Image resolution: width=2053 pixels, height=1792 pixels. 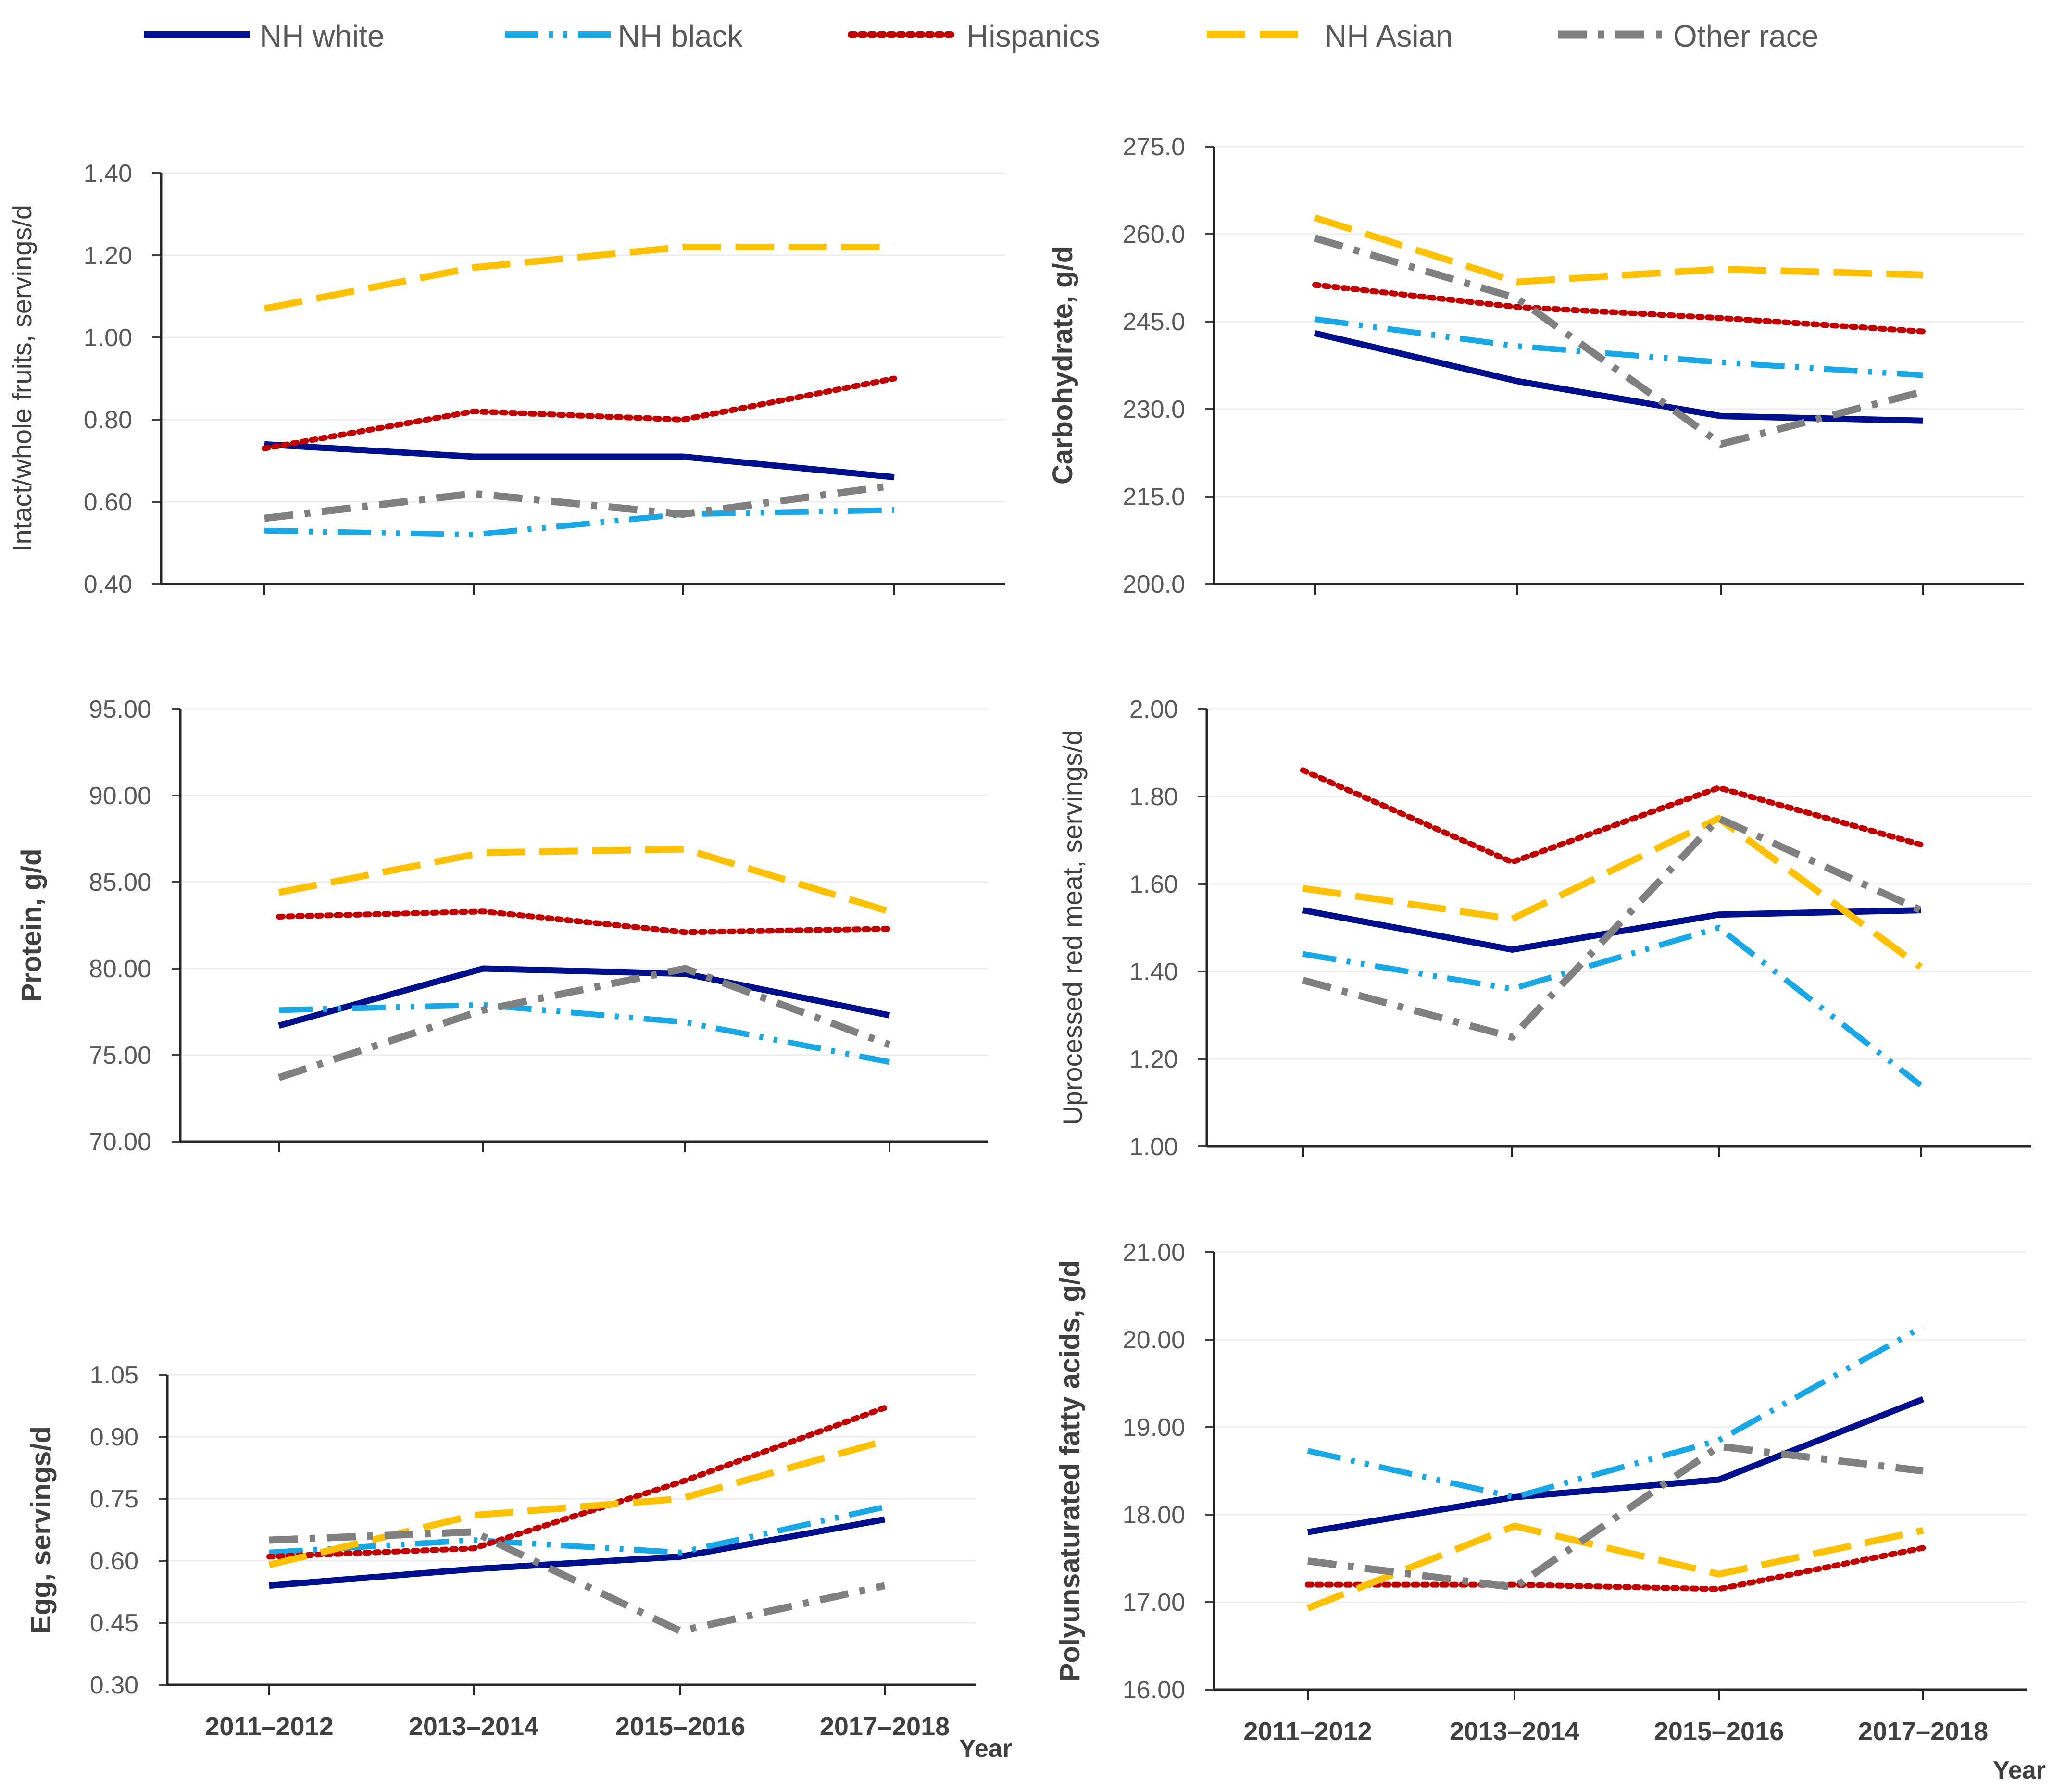 What do you see at coordinates (1154, 1340) in the screenshot?
I see `y-tick-label: 20.00` at bounding box center [1154, 1340].